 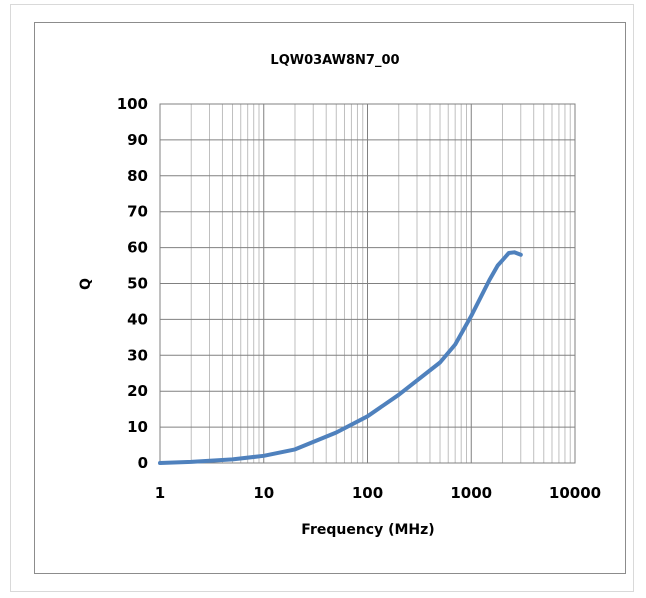 What do you see at coordinates (137, 248) in the screenshot?
I see `y-tick-label: 60` at bounding box center [137, 248].